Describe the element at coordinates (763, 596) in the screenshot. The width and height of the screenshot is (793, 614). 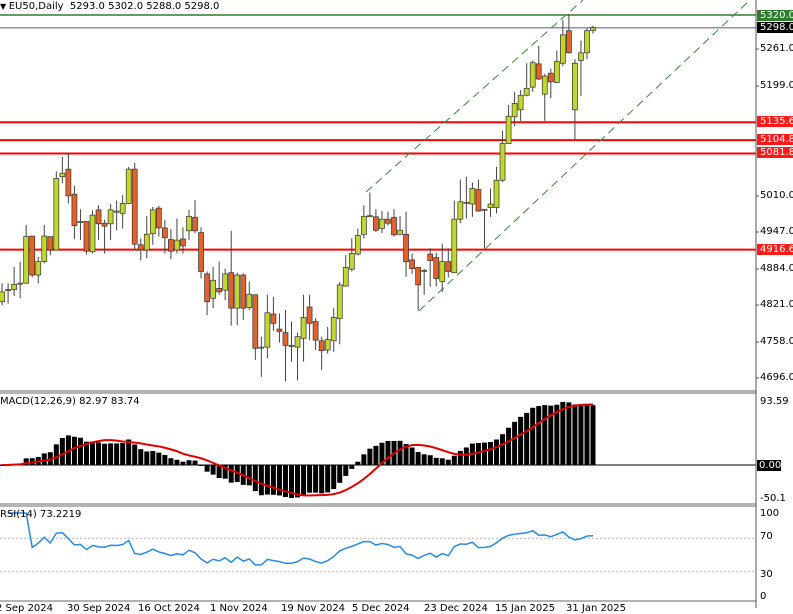
I see `rsi-tick: 0` at that location.